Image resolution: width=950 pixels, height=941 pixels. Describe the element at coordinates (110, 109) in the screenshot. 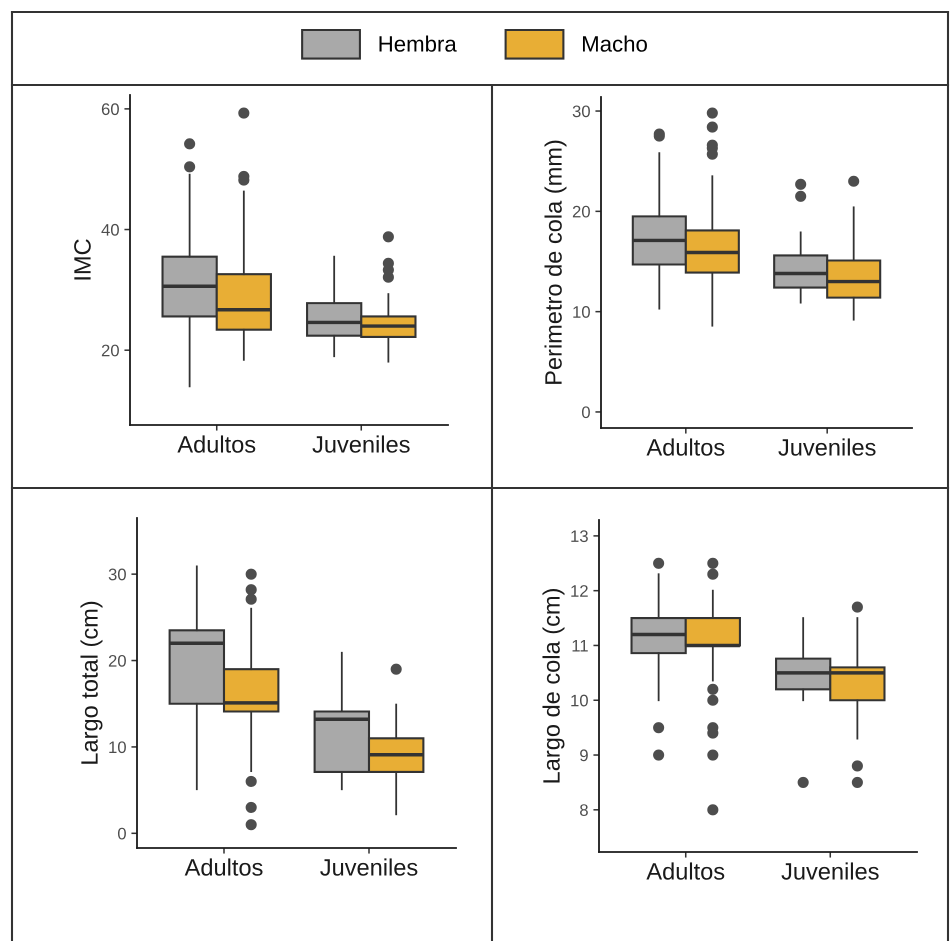

I see `y-tick-label: 60` at that location.